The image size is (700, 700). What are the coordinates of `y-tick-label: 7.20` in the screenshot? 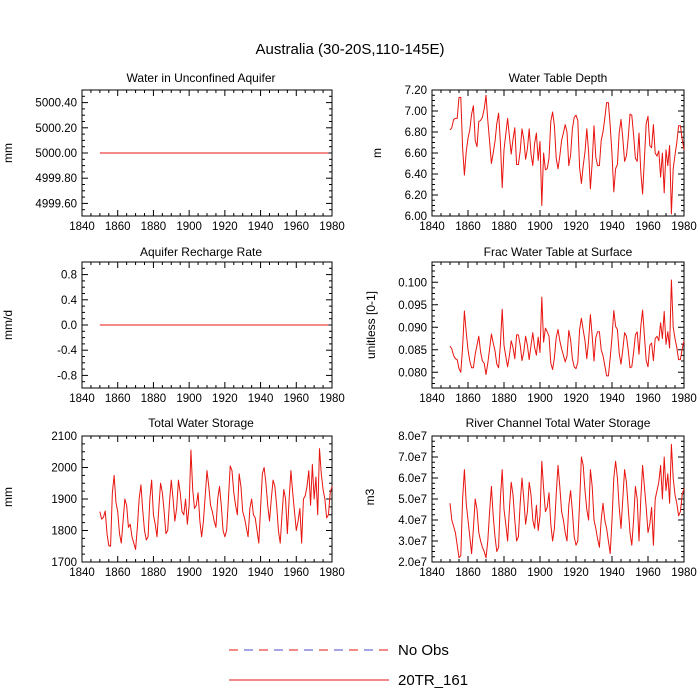 It's located at (416, 91).